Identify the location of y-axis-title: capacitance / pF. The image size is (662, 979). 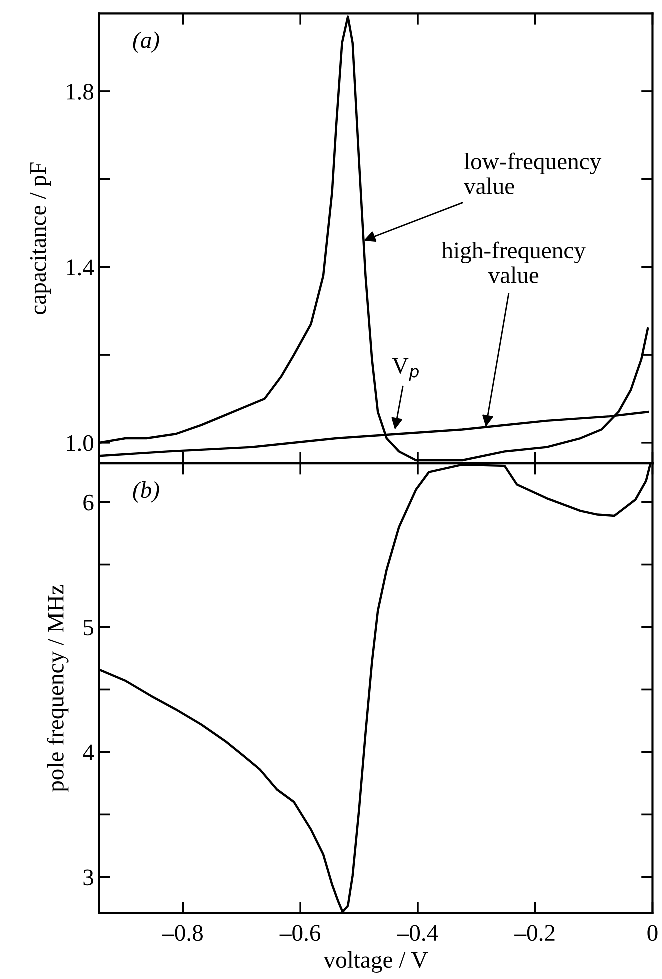
(41, 238).